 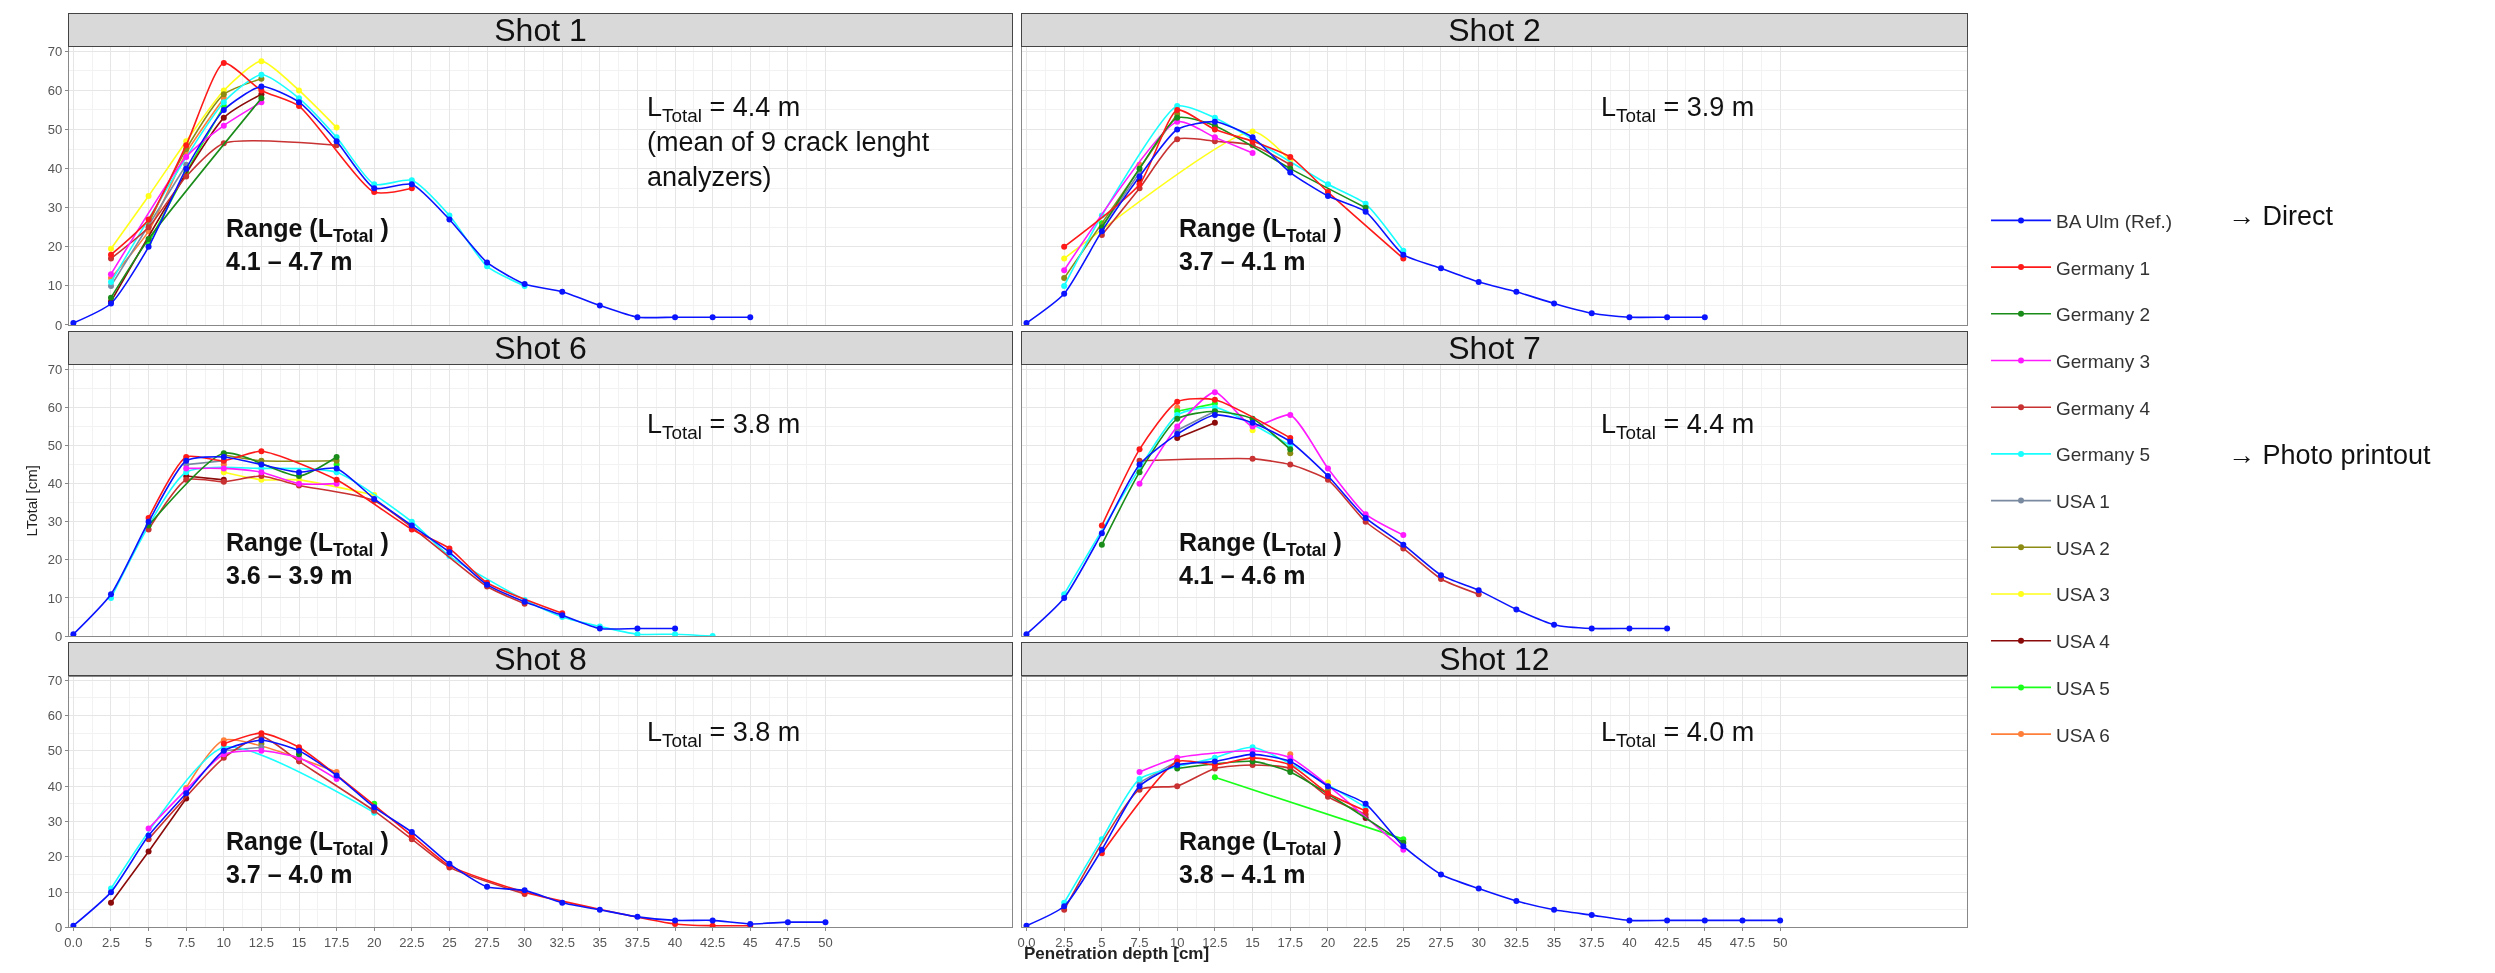 I want to click on annotation: Range (L$_{Total}$ ) 4.1 – 4.6 m, so click(x=1260, y=558).